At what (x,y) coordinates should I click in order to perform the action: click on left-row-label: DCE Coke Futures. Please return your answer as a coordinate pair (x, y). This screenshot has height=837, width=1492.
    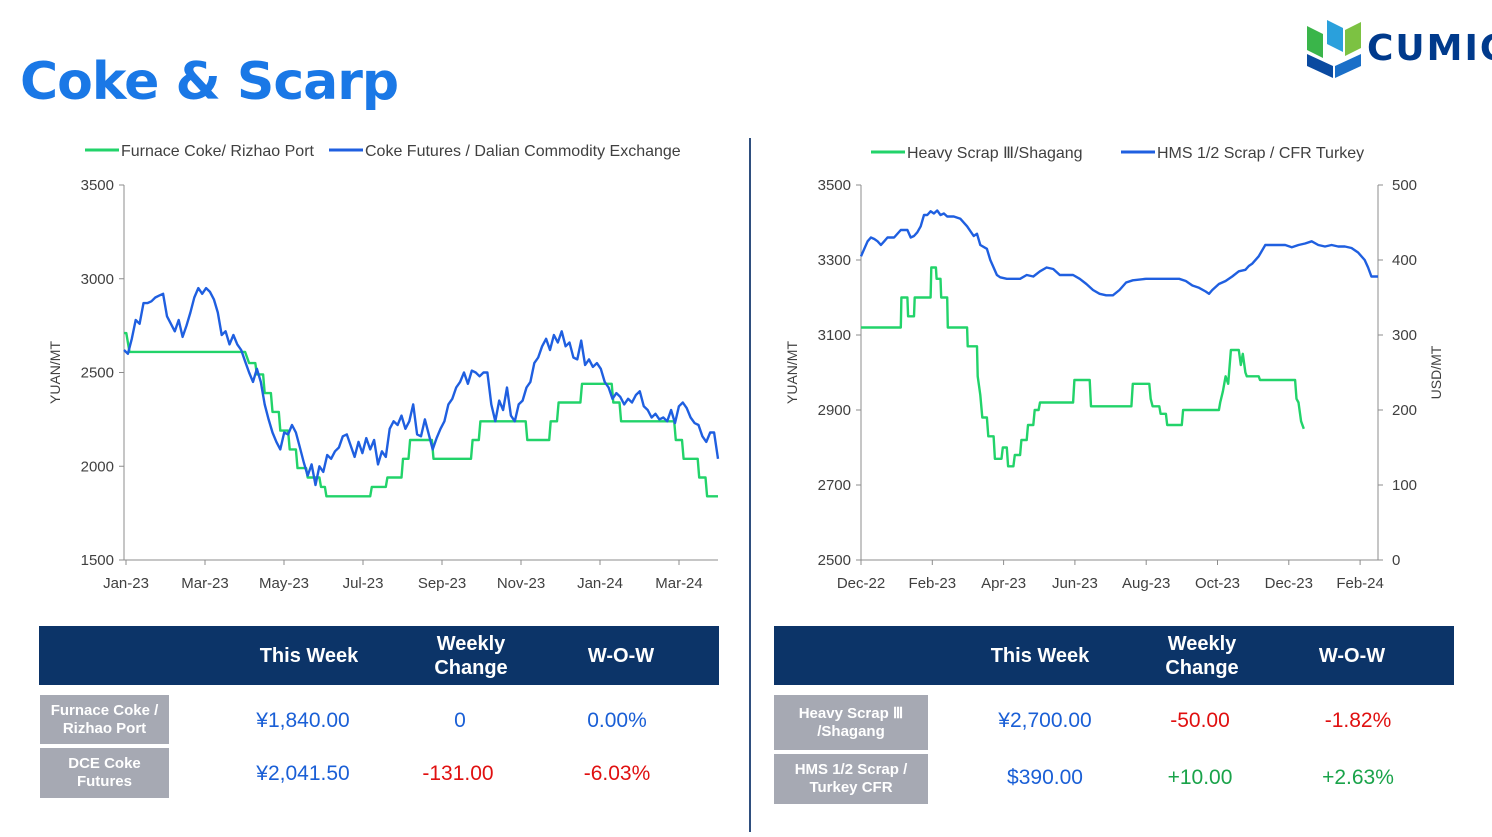
    Looking at the image, I should click on (104, 773).